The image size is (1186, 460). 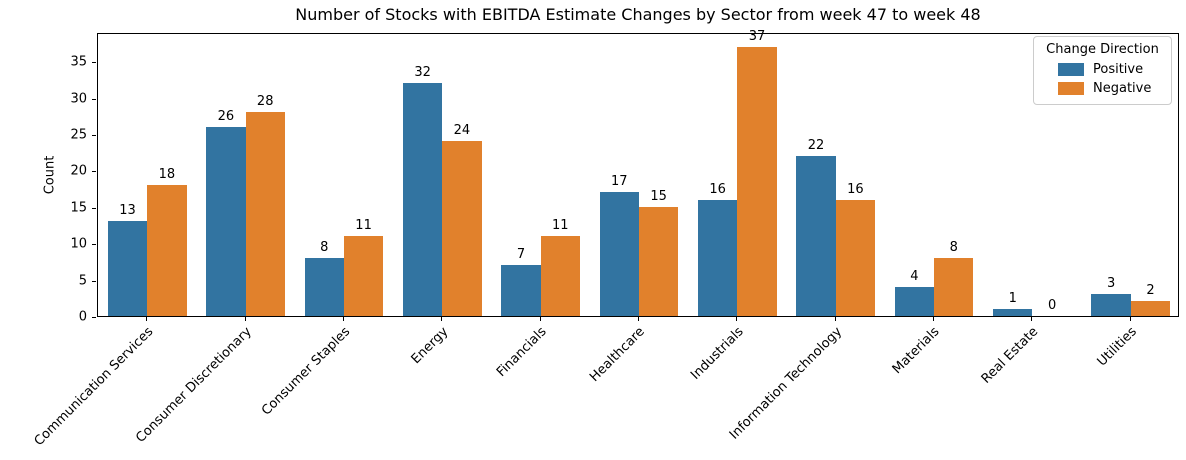 What do you see at coordinates (816, 145) in the screenshot?
I see `bar-value-label: 22` at bounding box center [816, 145].